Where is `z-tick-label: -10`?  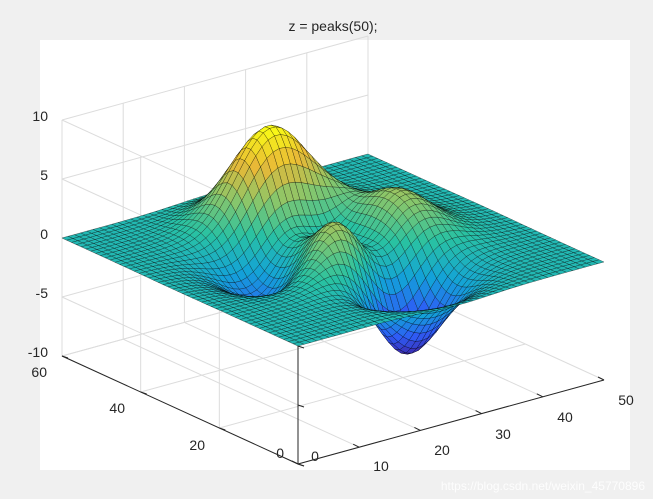 z-tick-label: -10 is located at coordinates (38, 352).